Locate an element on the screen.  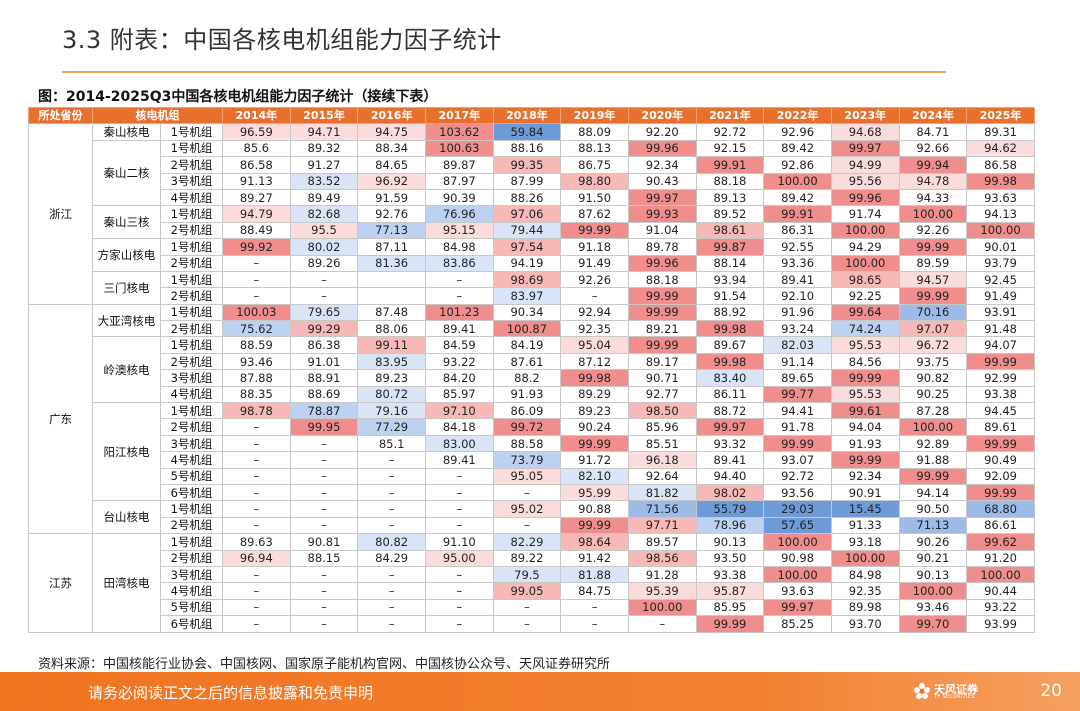
value-cell: 85.6 is located at coordinates (256, 148).